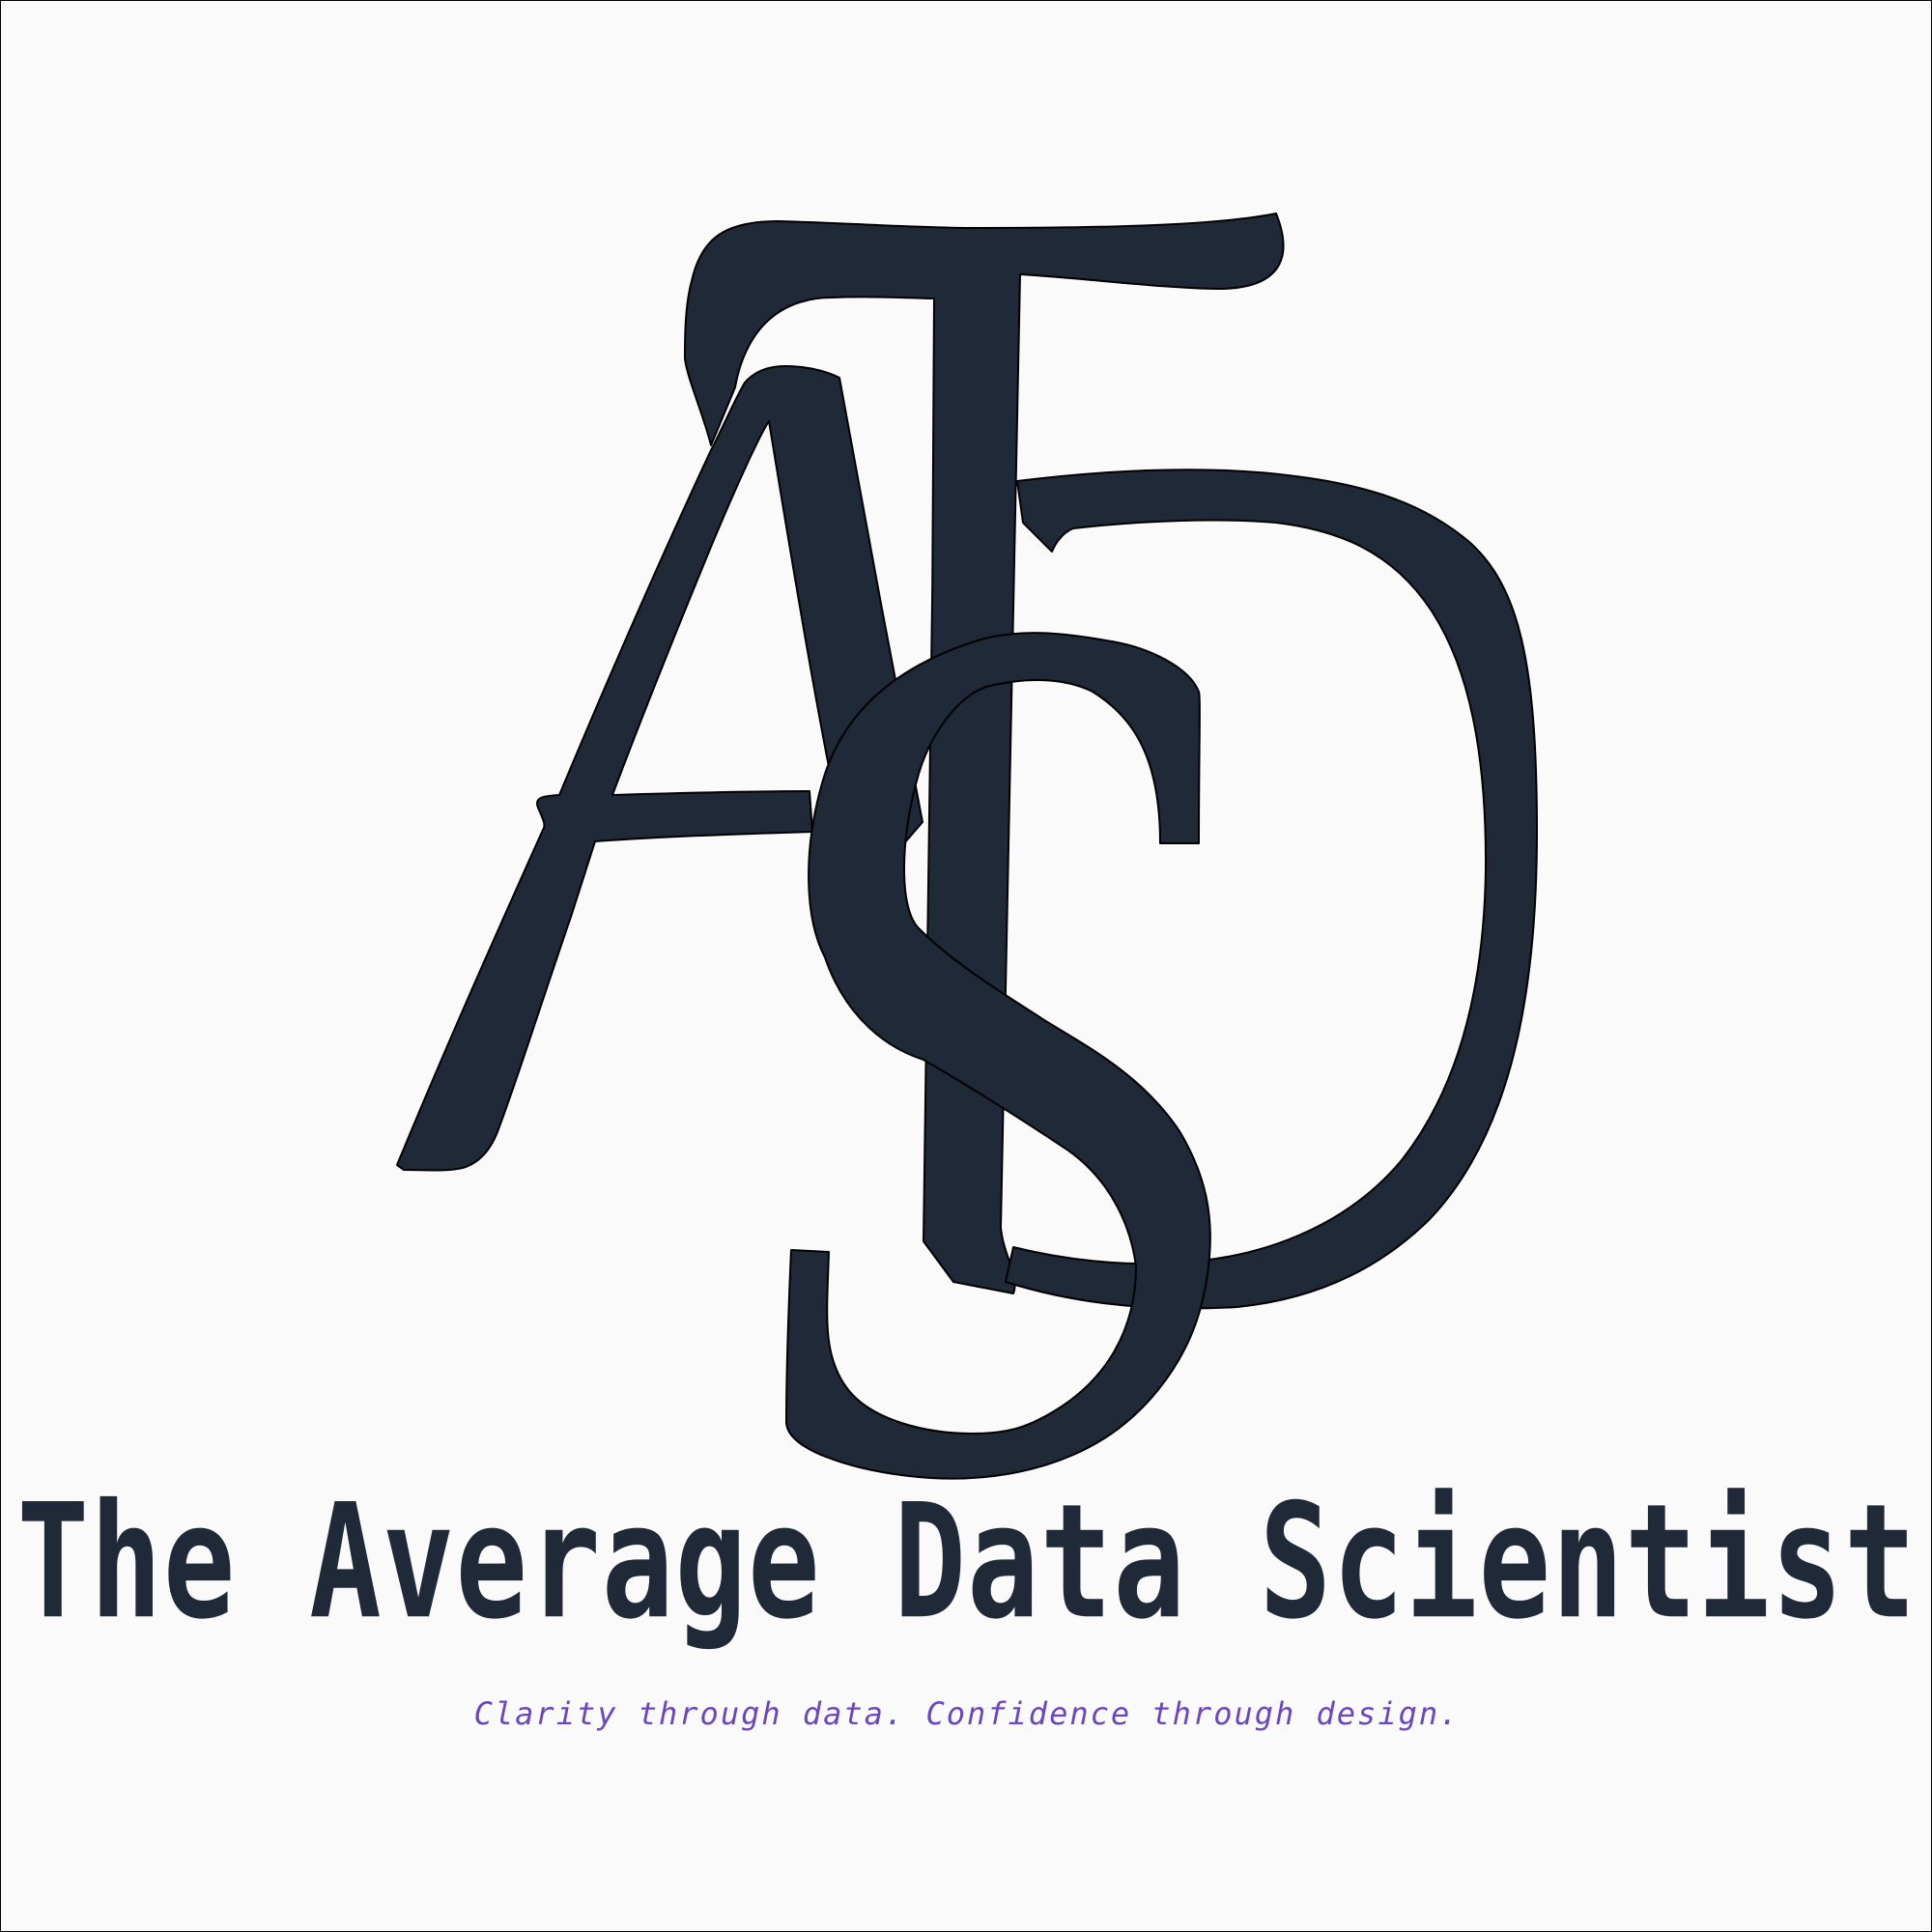 Image resolution: width=1932 pixels, height=1932 pixels. Describe the element at coordinates (998, 1056) in the screenshot. I see `monogram-letter-s` at that location.